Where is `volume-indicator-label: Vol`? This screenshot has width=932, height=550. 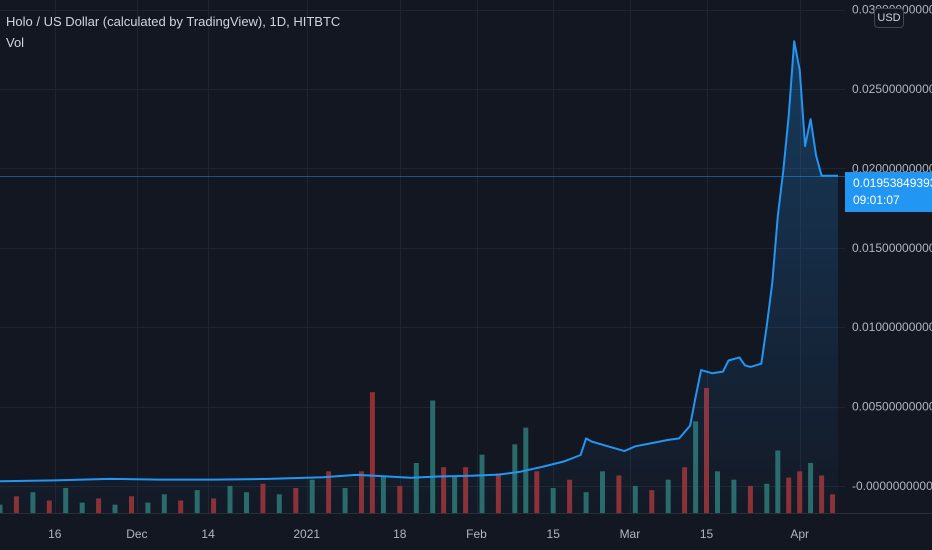
volume-indicator-label: Vol is located at coordinates (15, 42).